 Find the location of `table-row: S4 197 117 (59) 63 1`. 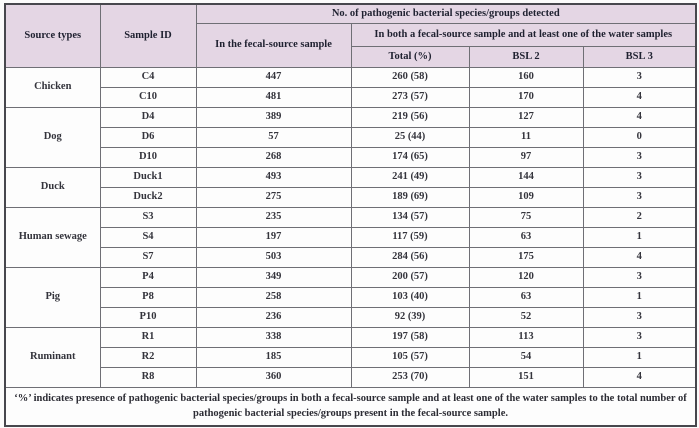

table-row: S4 197 117 (59) 63 1 is located at coordinates (351, 237).